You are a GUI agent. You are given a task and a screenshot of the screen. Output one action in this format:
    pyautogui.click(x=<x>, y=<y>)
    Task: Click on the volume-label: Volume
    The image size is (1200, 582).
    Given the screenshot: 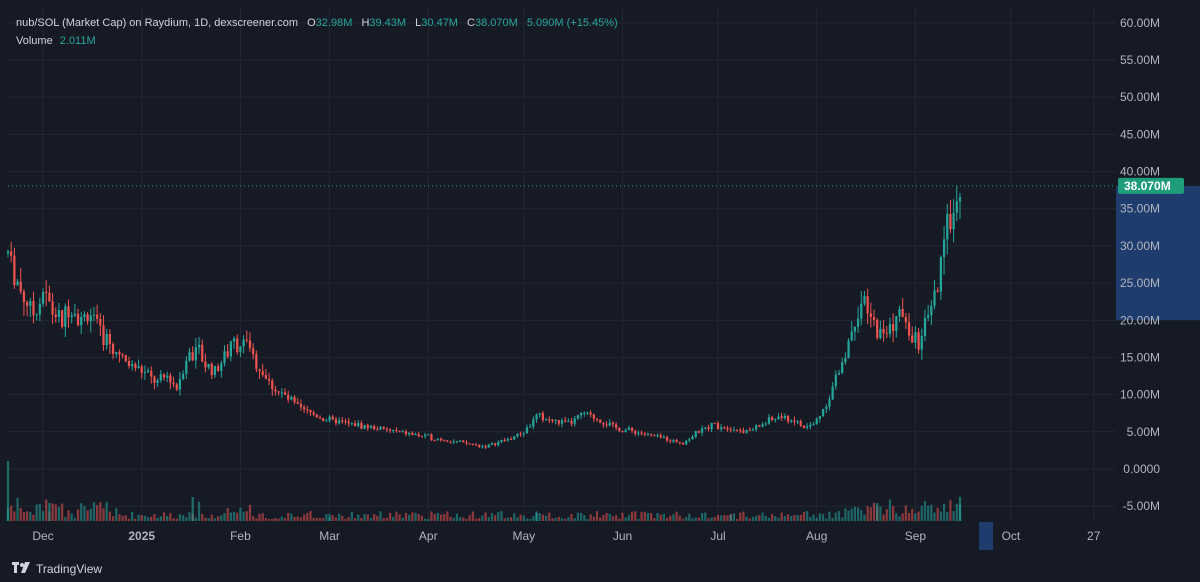 What is the action you would take?
    pyautogui.click(x=34, y=41)
    